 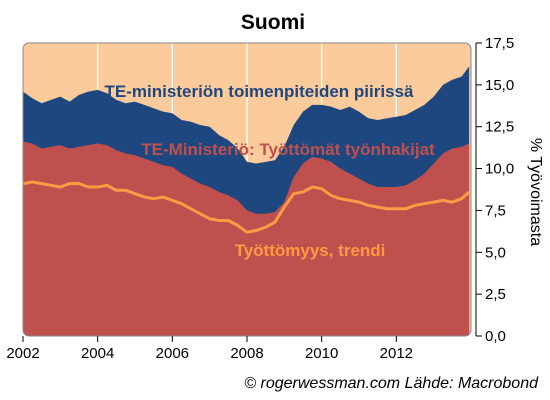 What do you see at coordinates (499, 43) in the screenshot?
I see `y-tick-label: 17,5` at bounding box center [499, 43].